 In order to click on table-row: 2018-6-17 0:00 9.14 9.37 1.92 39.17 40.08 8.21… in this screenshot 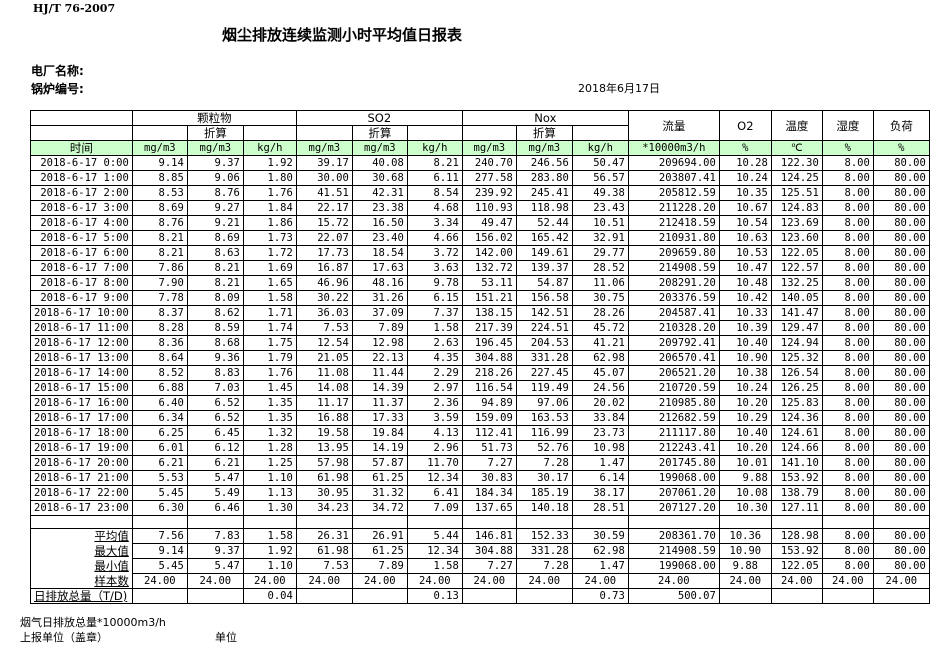, I will do `click(480, 163)`.